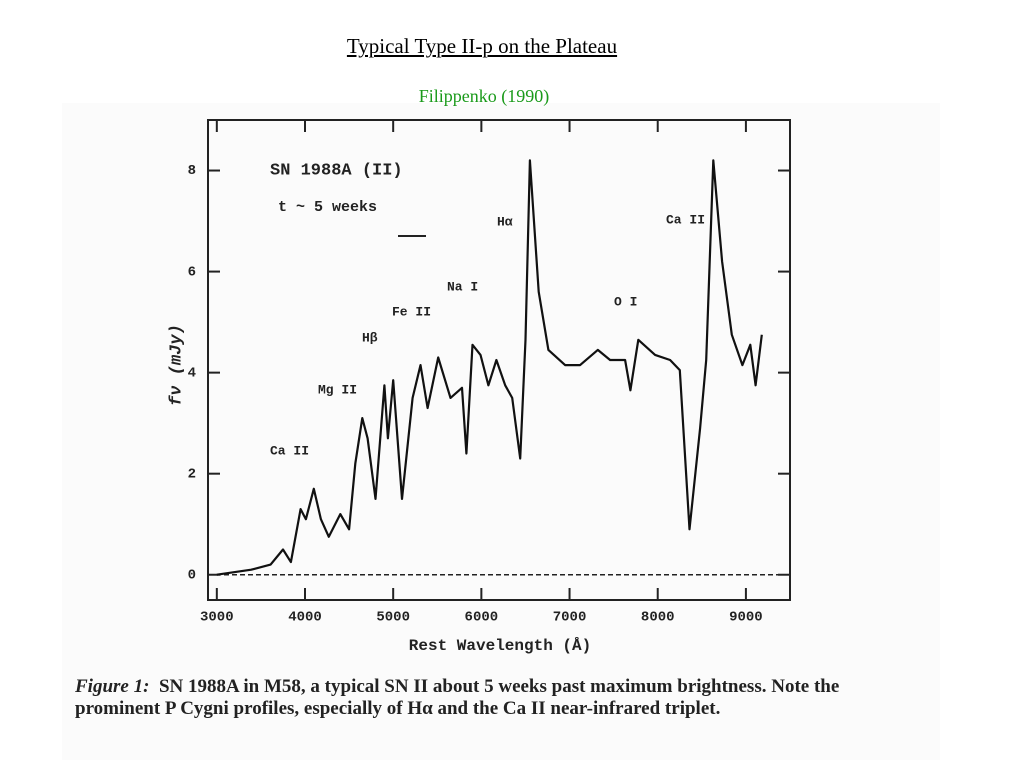 This screenshot has width=1024, height=768. I want to click on x-tick-label: 7000, so click(570, 618).